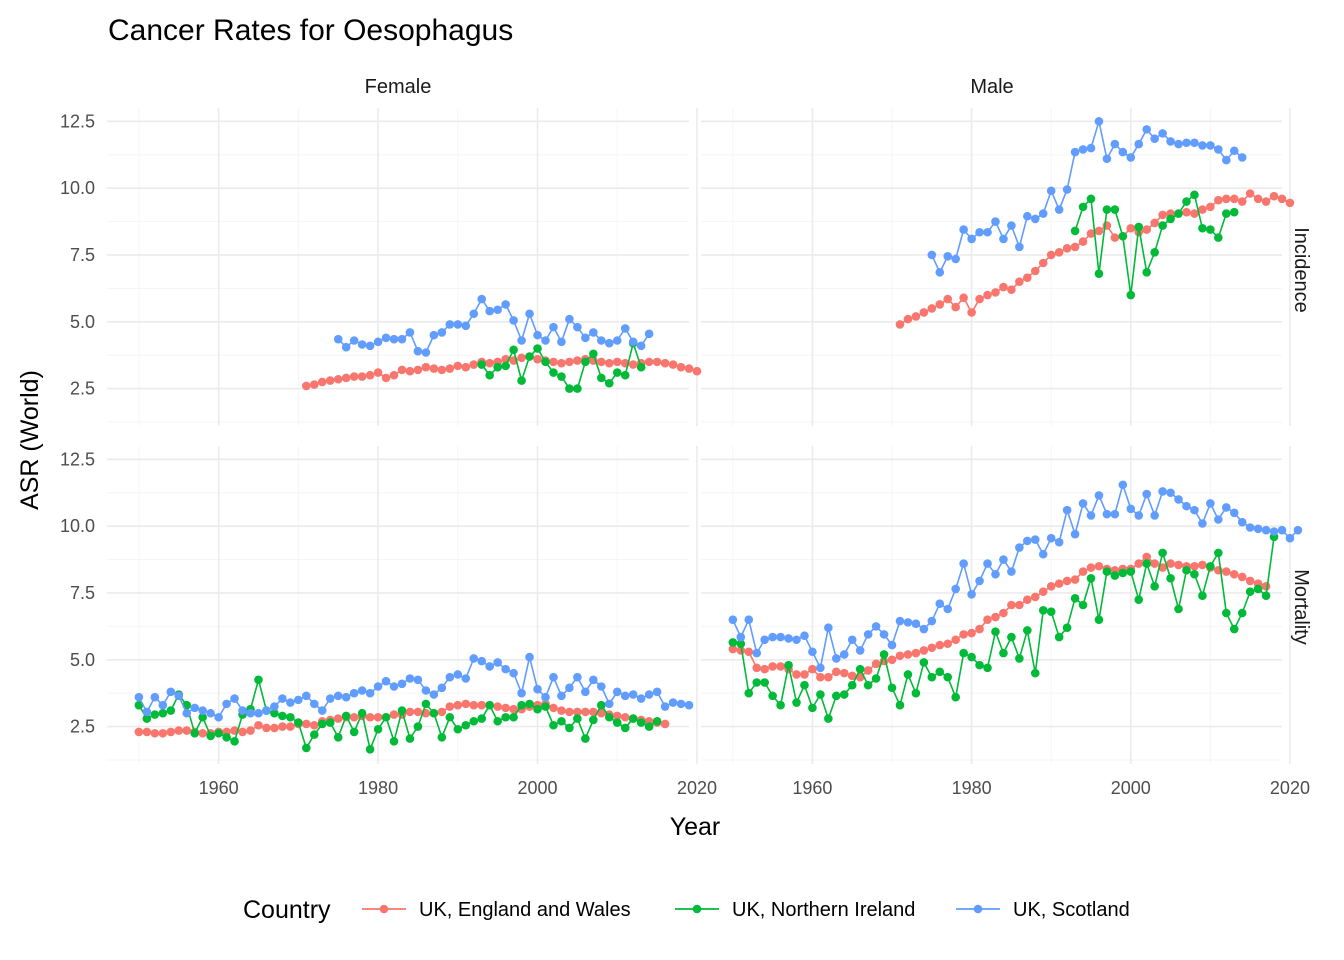 This screenshot has width=1344, height=960. What do you see at coordinates (287, 910) in the screenshot?
I see `legend-title: Country` at bounding box center [287, 910].